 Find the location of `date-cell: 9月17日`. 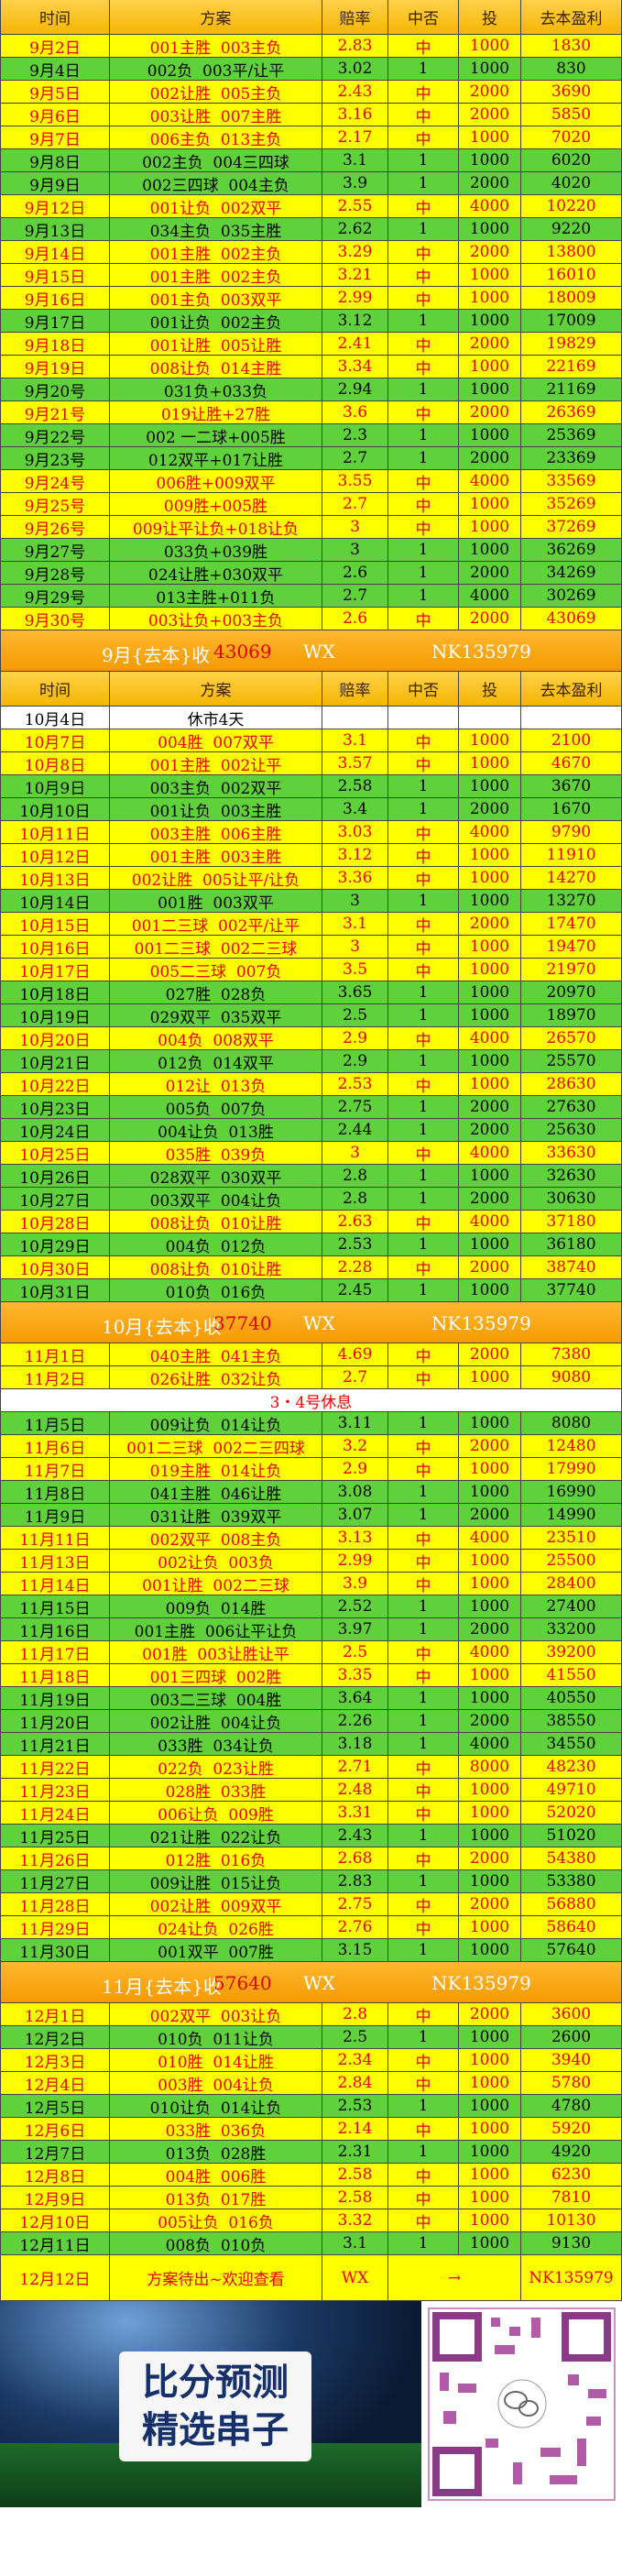

date-cell: 9月17日 is located at coordinates (55, 321).